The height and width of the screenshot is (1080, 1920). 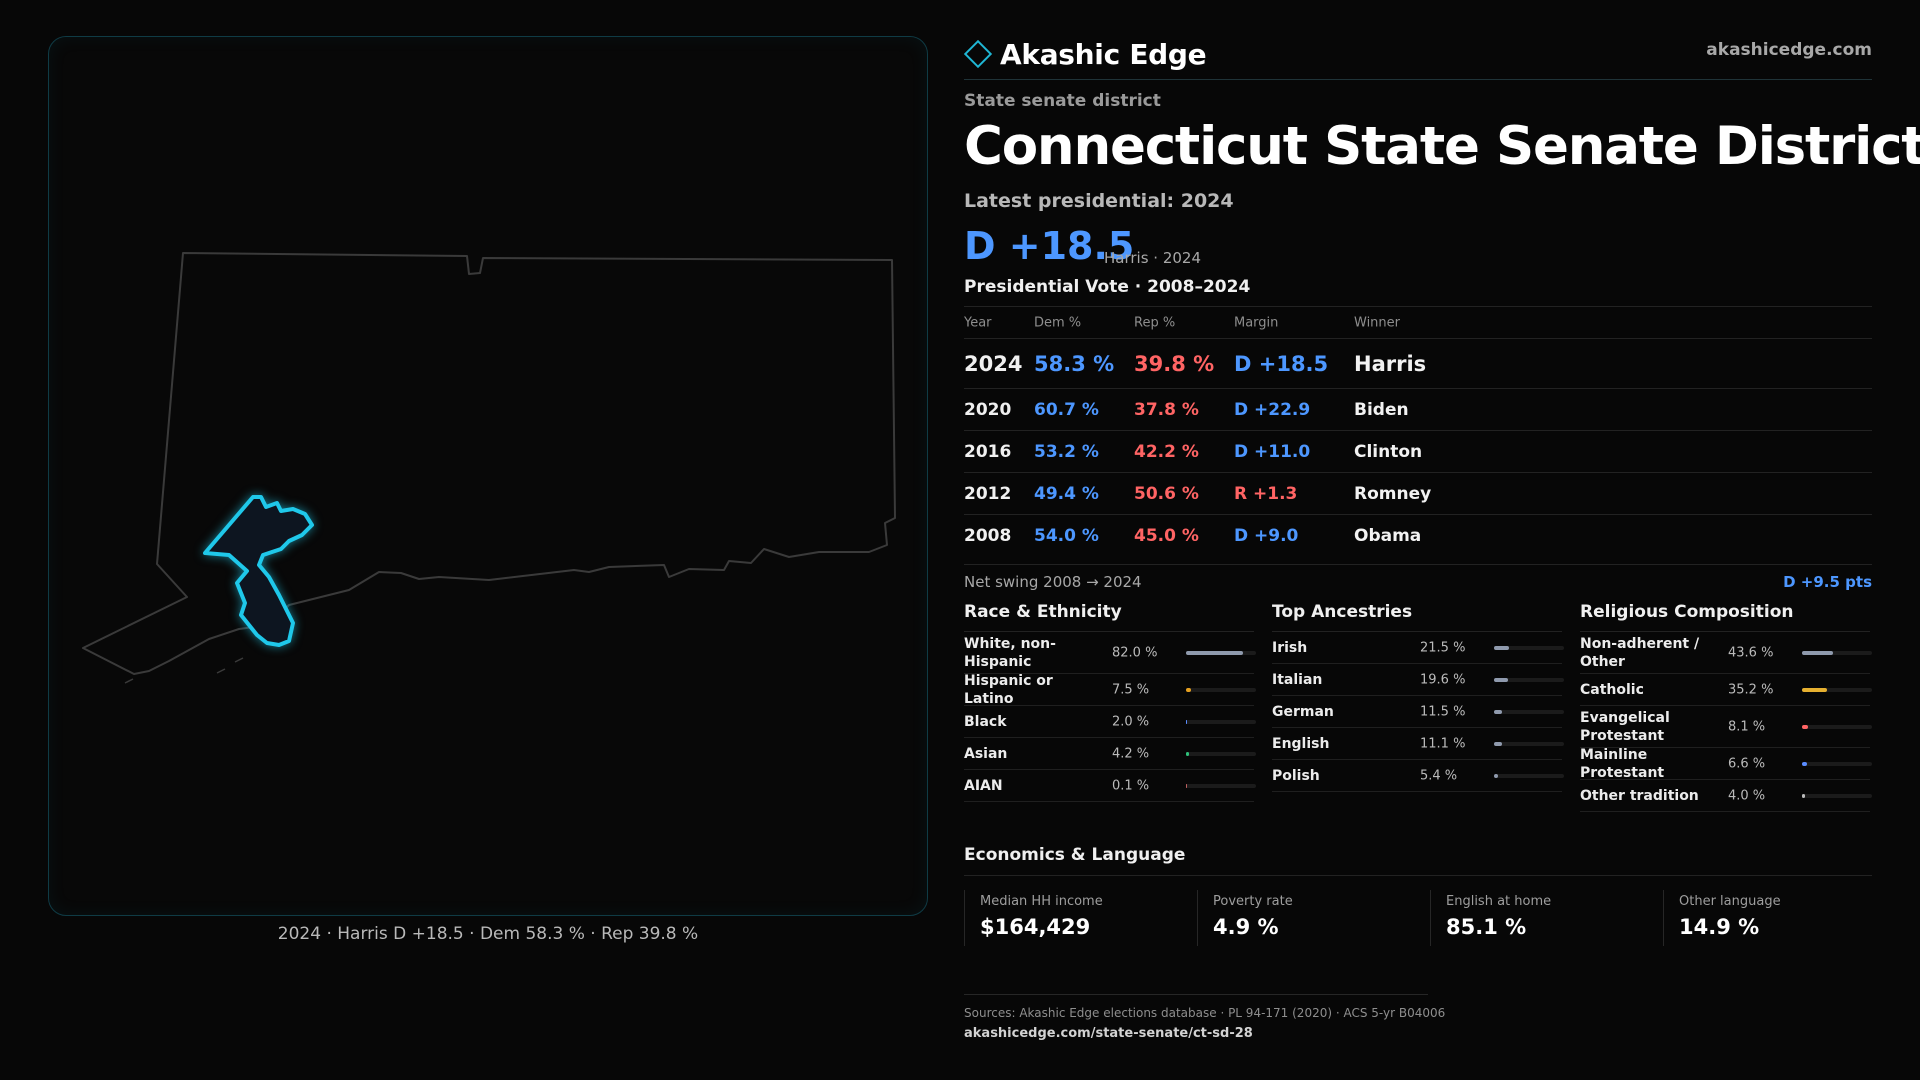 What do you see at coordinates (1751, 652) in the screenshot?
I see `item-value: 43.6 %` at bounding box center [1751, 652].